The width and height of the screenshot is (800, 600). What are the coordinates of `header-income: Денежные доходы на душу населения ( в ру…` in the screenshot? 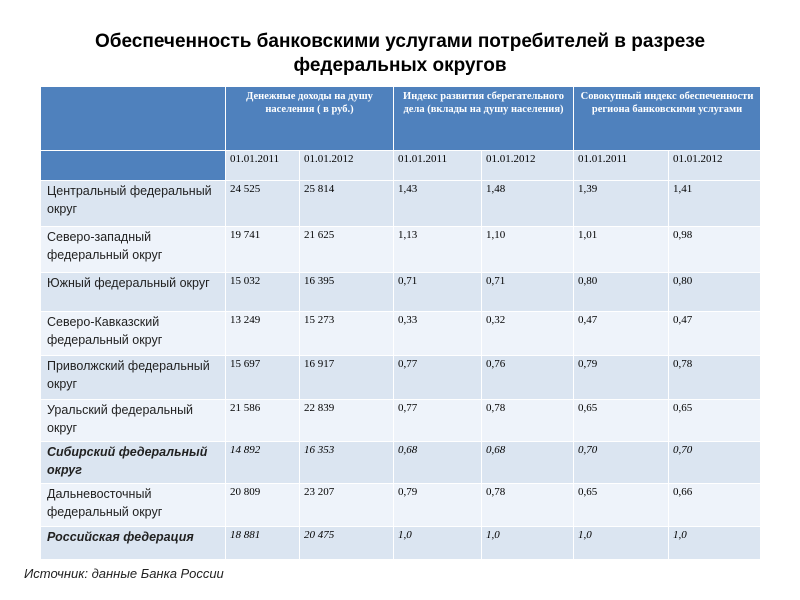 It's located at (309, 118).